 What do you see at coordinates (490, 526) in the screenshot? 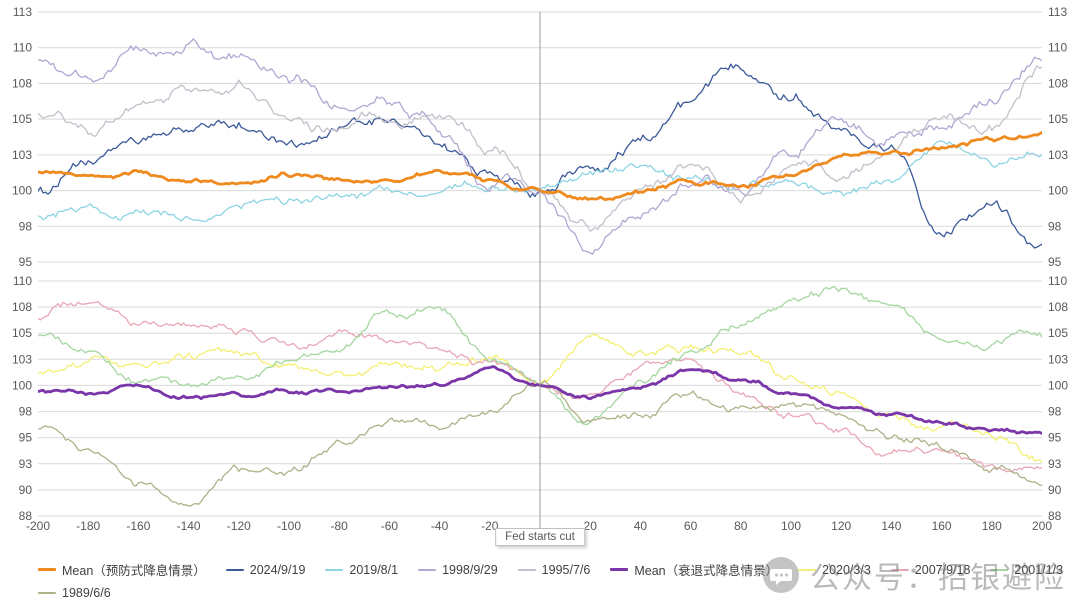
I see `x-axis-tick-label: -20` at bounding box center [490, 526].